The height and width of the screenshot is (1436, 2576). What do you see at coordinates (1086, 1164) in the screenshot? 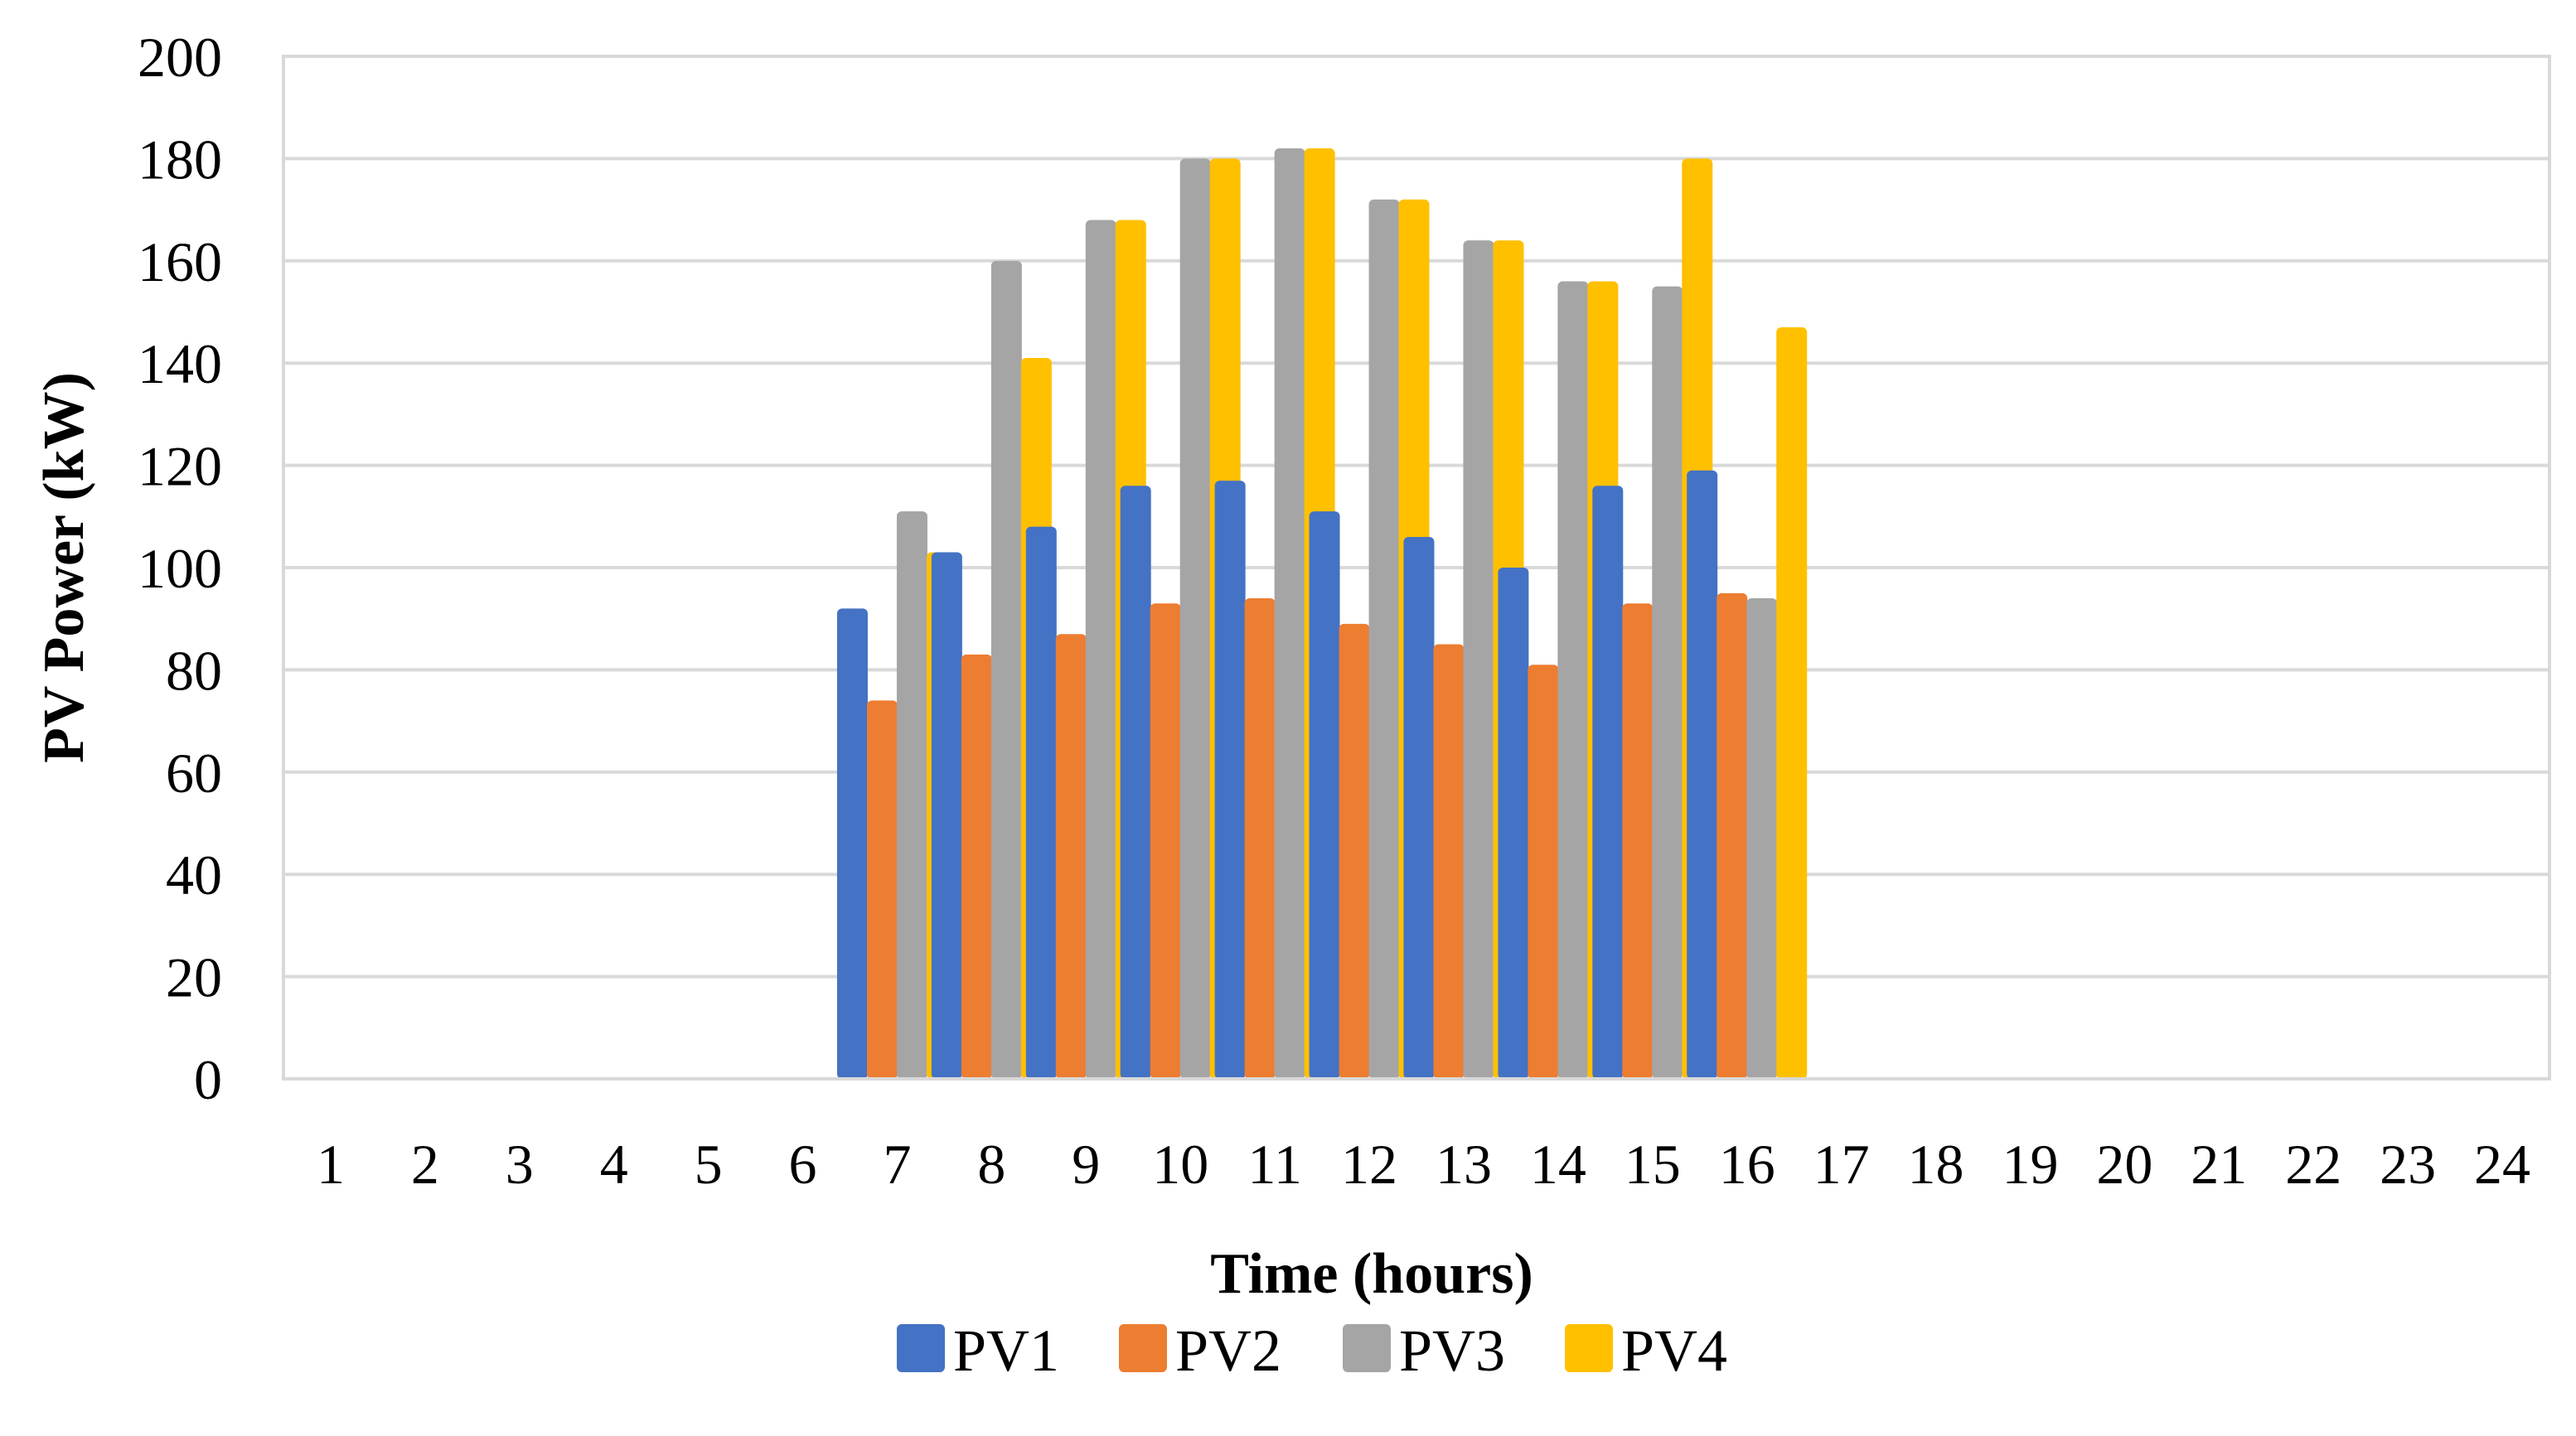
I see `x-tick-label: 9` at bounding box center [1086, 1164].